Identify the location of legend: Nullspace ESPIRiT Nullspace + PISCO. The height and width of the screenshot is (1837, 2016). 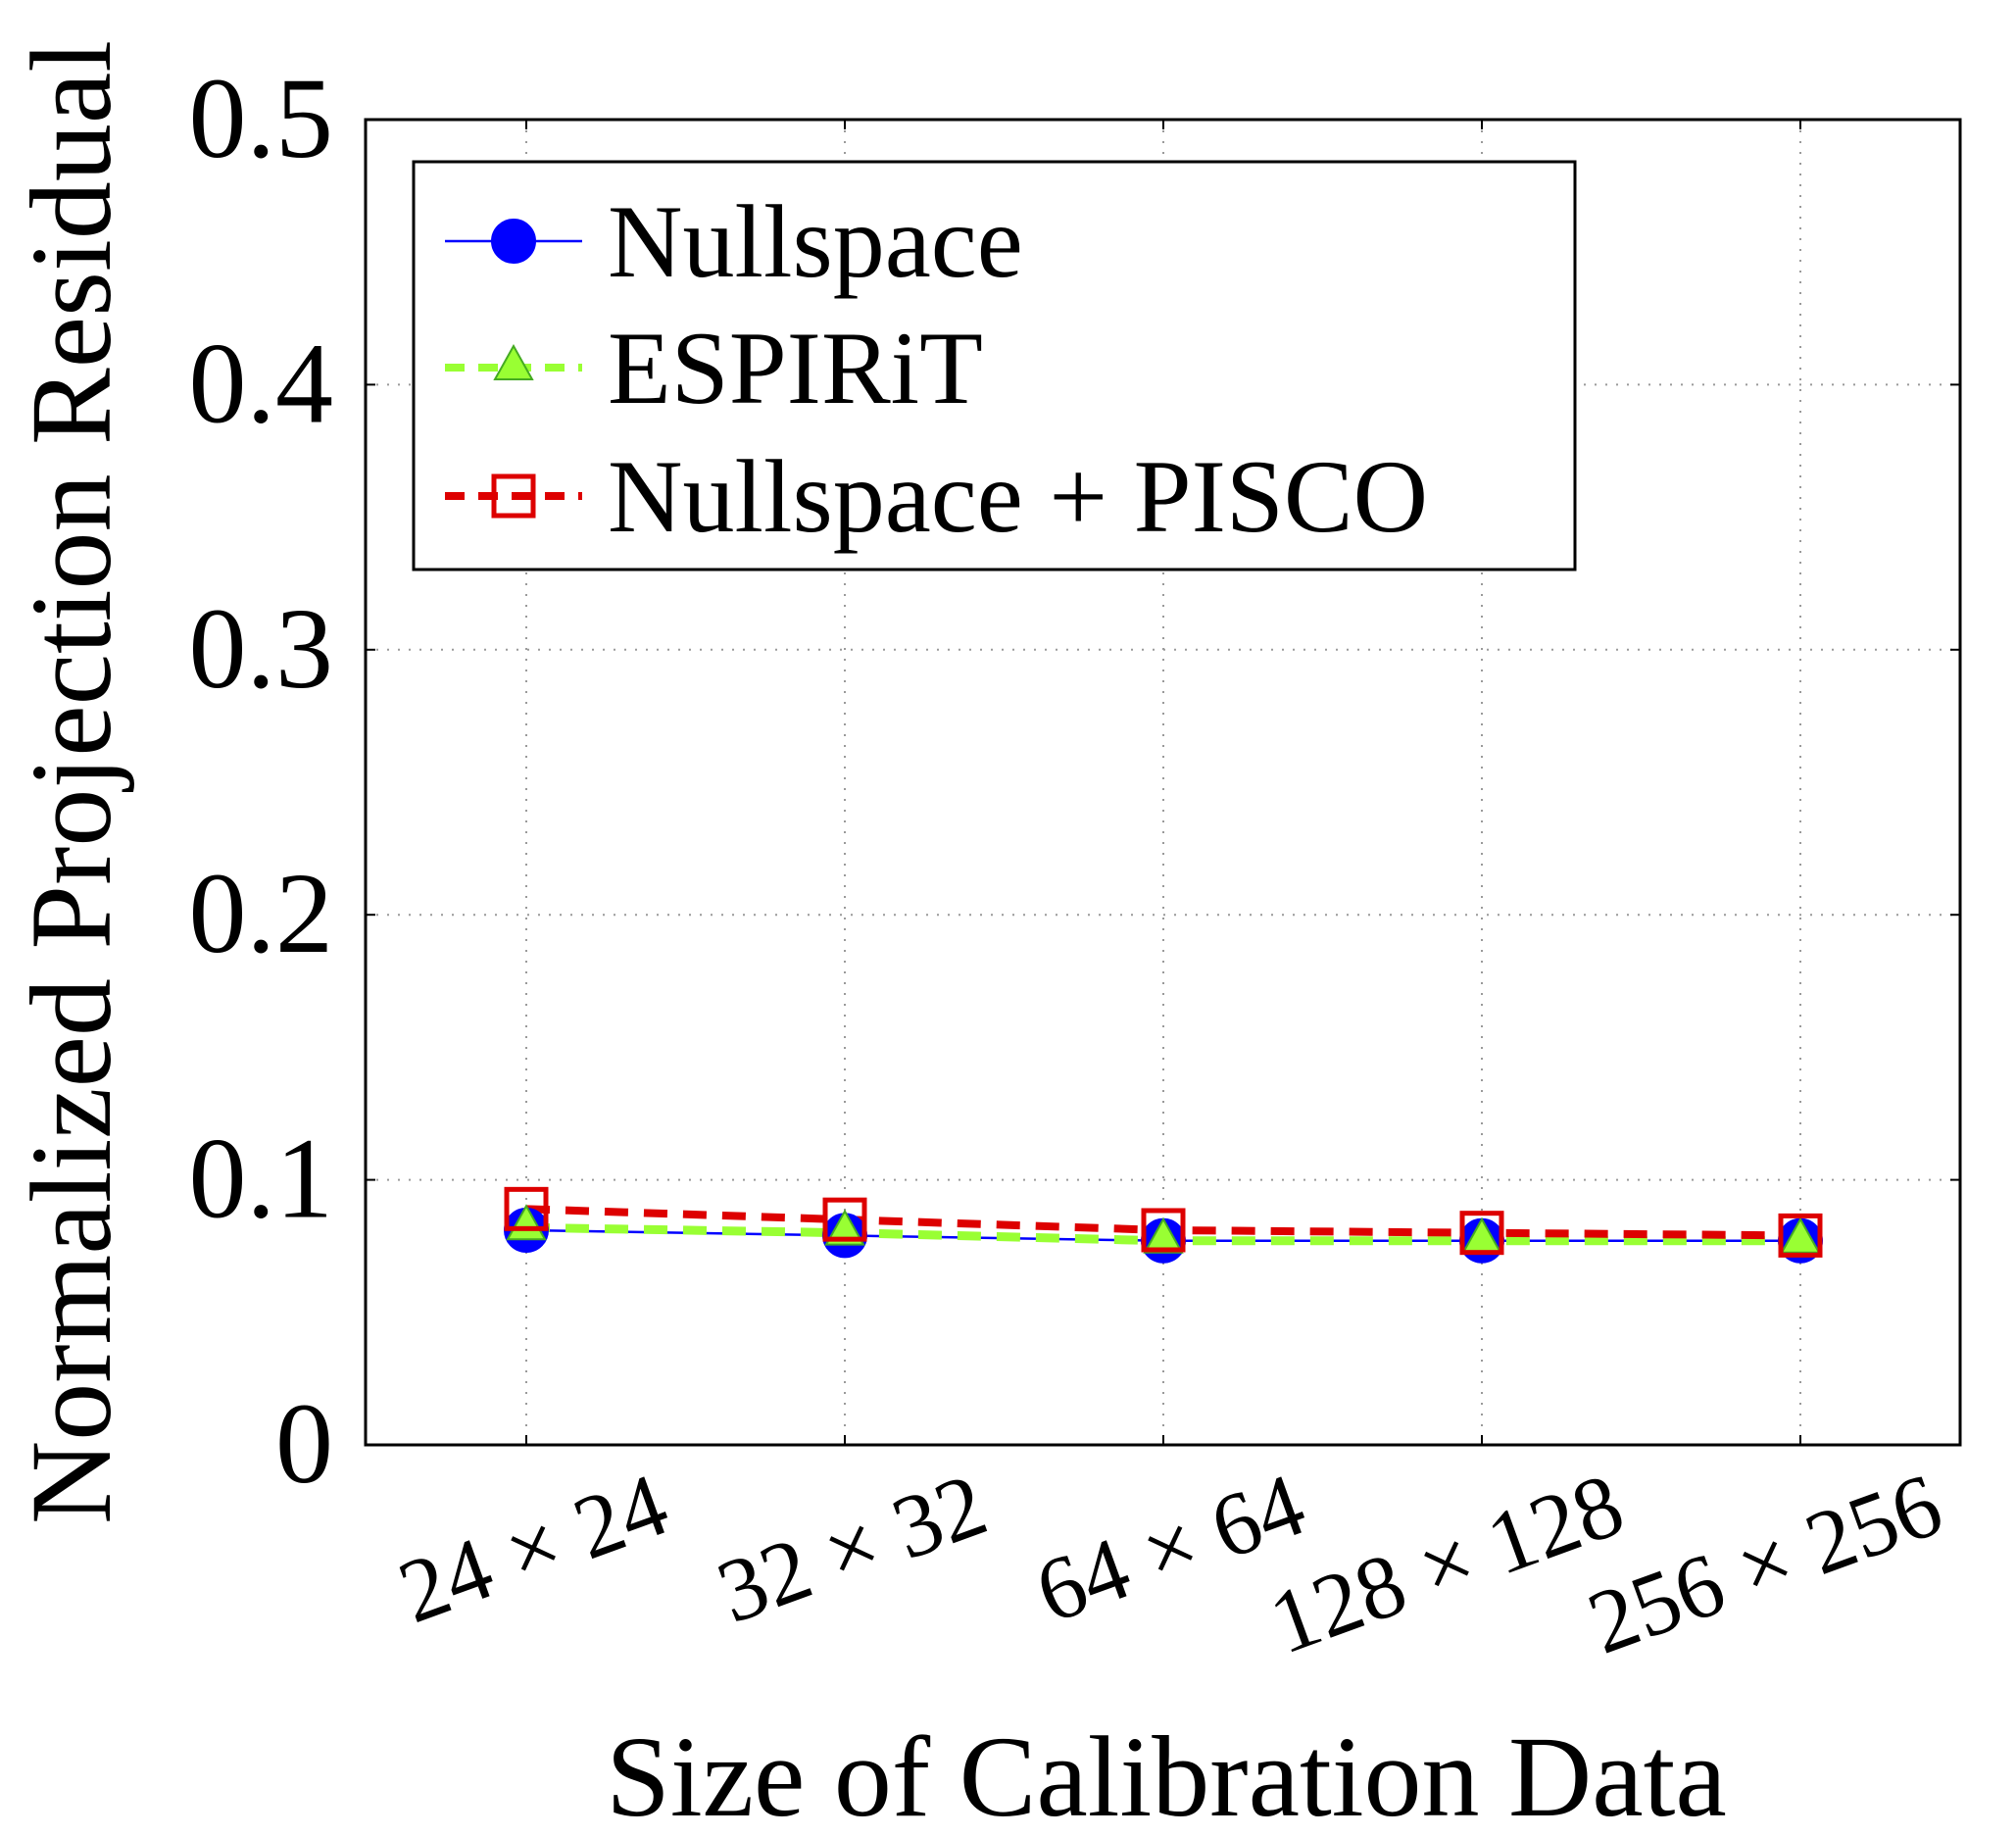
(994, 365).